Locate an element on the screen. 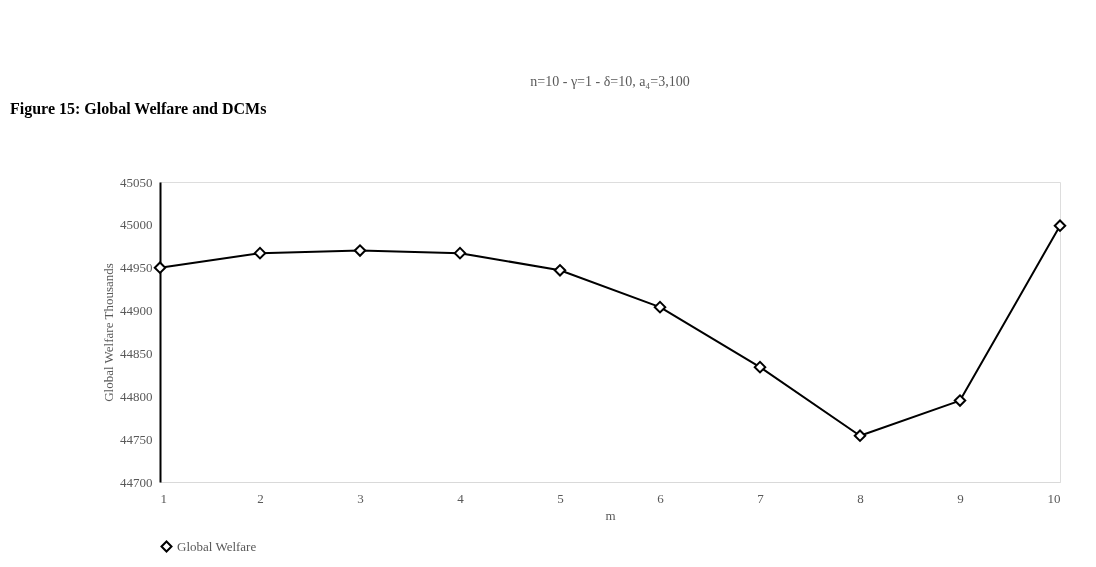  x-tick-label: 6 is located at coordinates (661, 498).